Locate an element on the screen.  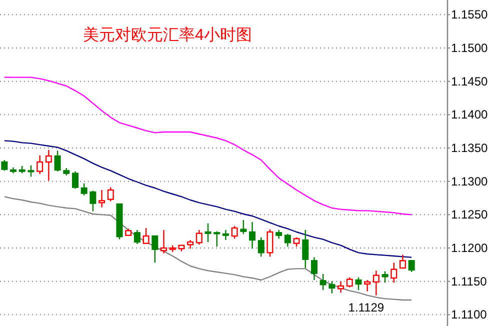
y-tick-label: 1.1400 is located at coordinates (469, 115).